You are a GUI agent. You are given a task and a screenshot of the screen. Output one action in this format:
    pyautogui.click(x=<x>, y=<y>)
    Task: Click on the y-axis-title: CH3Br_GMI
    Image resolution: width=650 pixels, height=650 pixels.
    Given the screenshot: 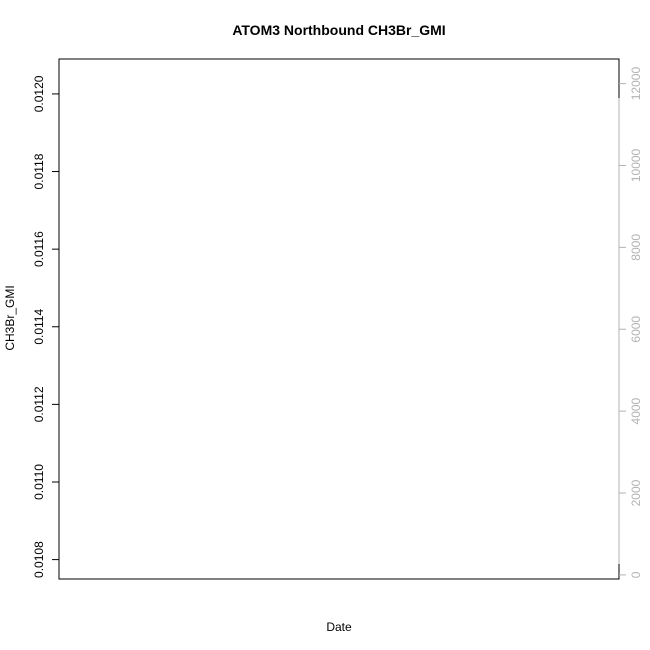 What is the action you would take?
    pyautogui.click(x=10, y=317)
    